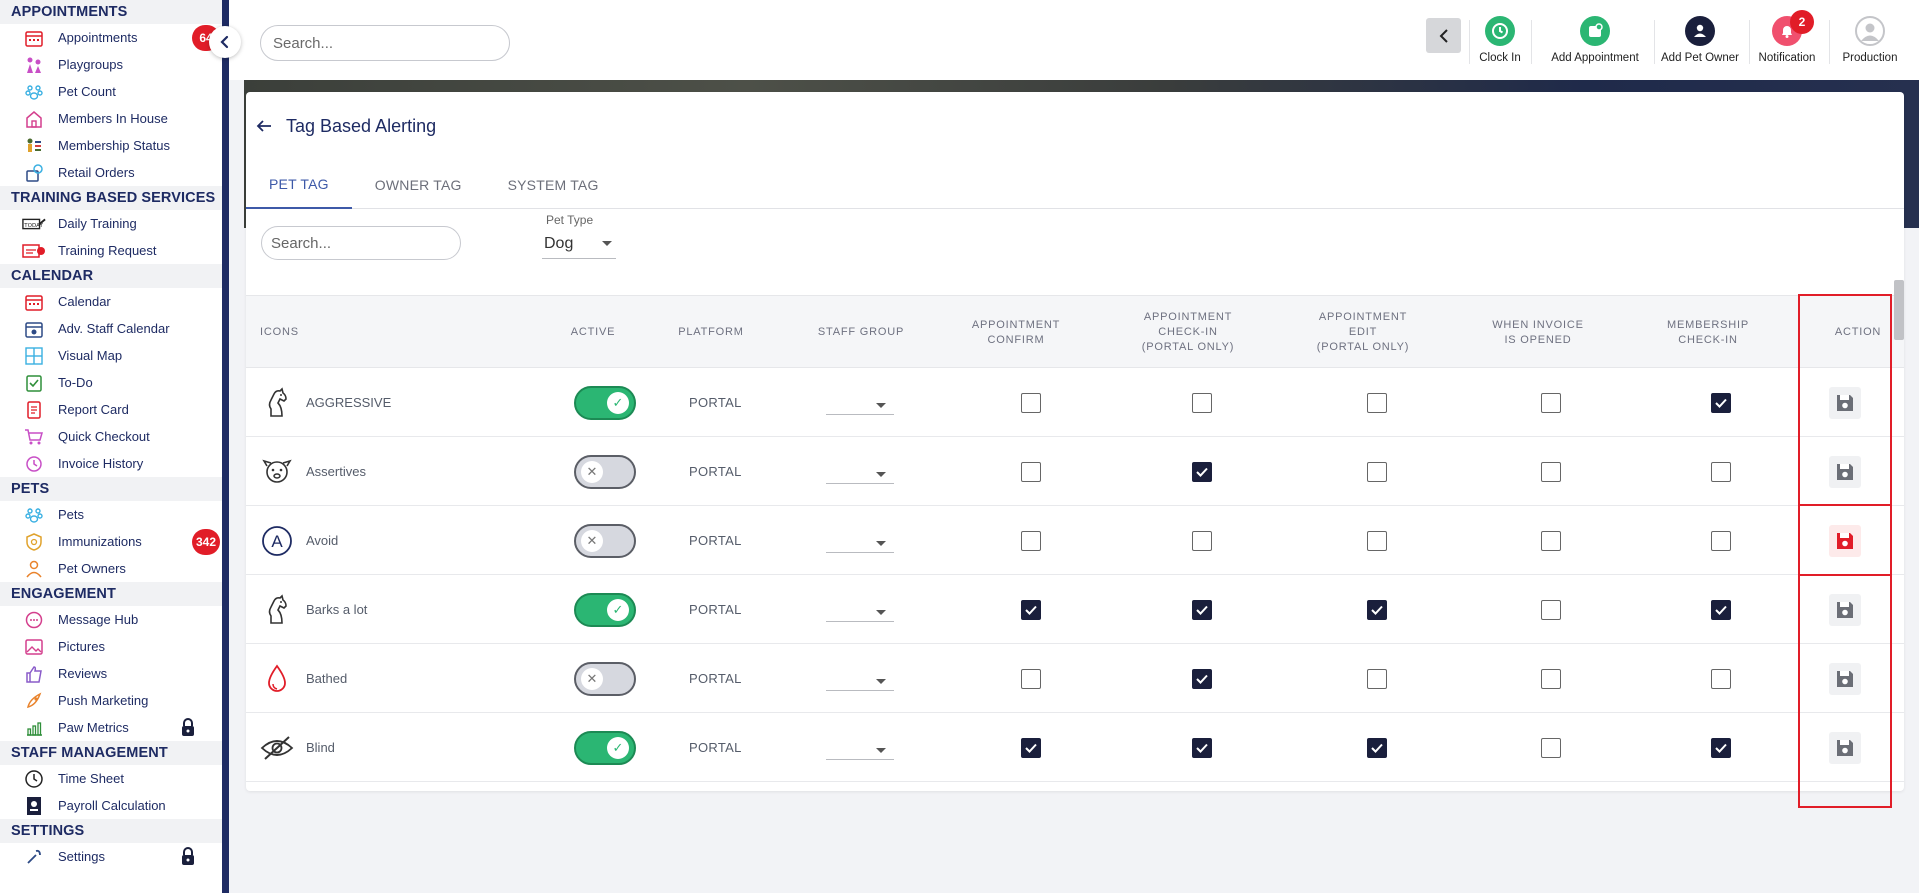 Image resolution: width=1919 pixels, height=893 pixels. What do you see at coordinates (1700, 58) in the screenshot?
I see `add-pet-owner-label: Add Pet Owner` at bounding box center [1700, 58].